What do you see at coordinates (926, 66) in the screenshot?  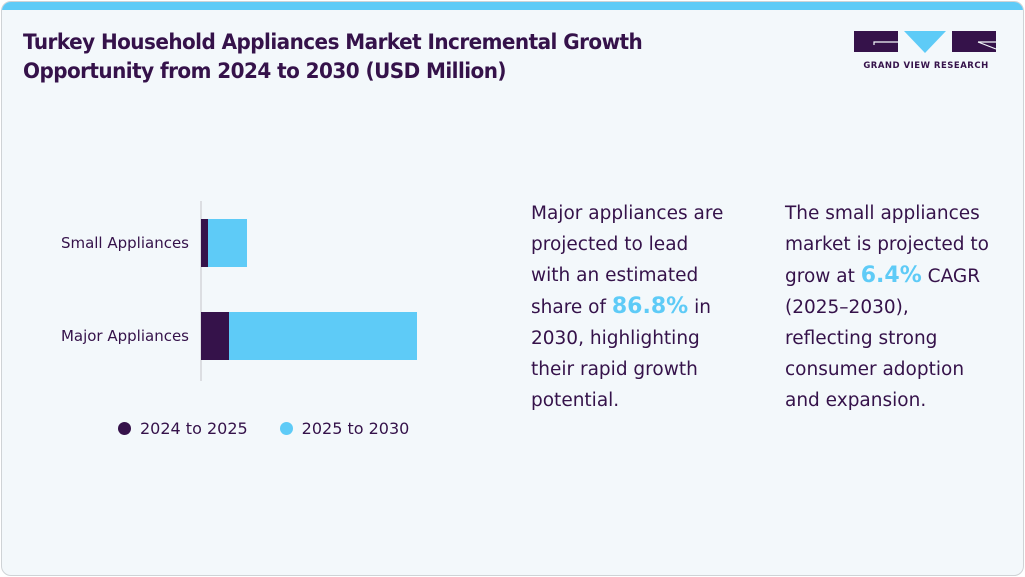 I see `logo-text: GRAND VIEW RESEARCH` at bounding box center [926, 66].